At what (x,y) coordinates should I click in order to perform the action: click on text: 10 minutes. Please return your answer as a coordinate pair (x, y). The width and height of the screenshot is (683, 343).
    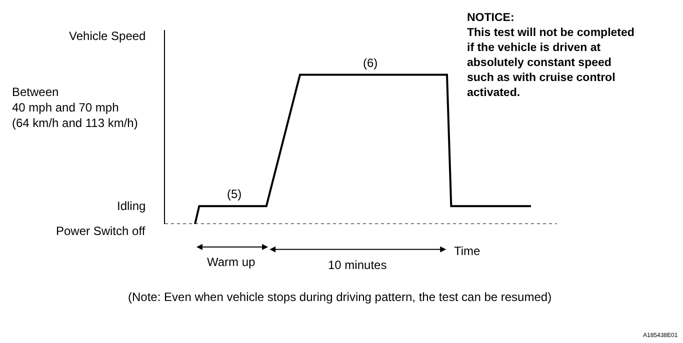
    Looking at the image, I should click on (357, 265).